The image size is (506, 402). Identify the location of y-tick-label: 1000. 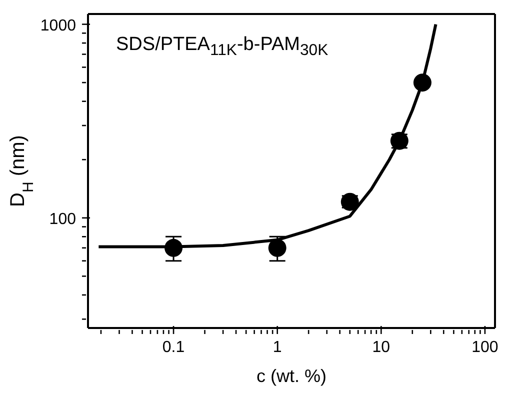
(58, 25).